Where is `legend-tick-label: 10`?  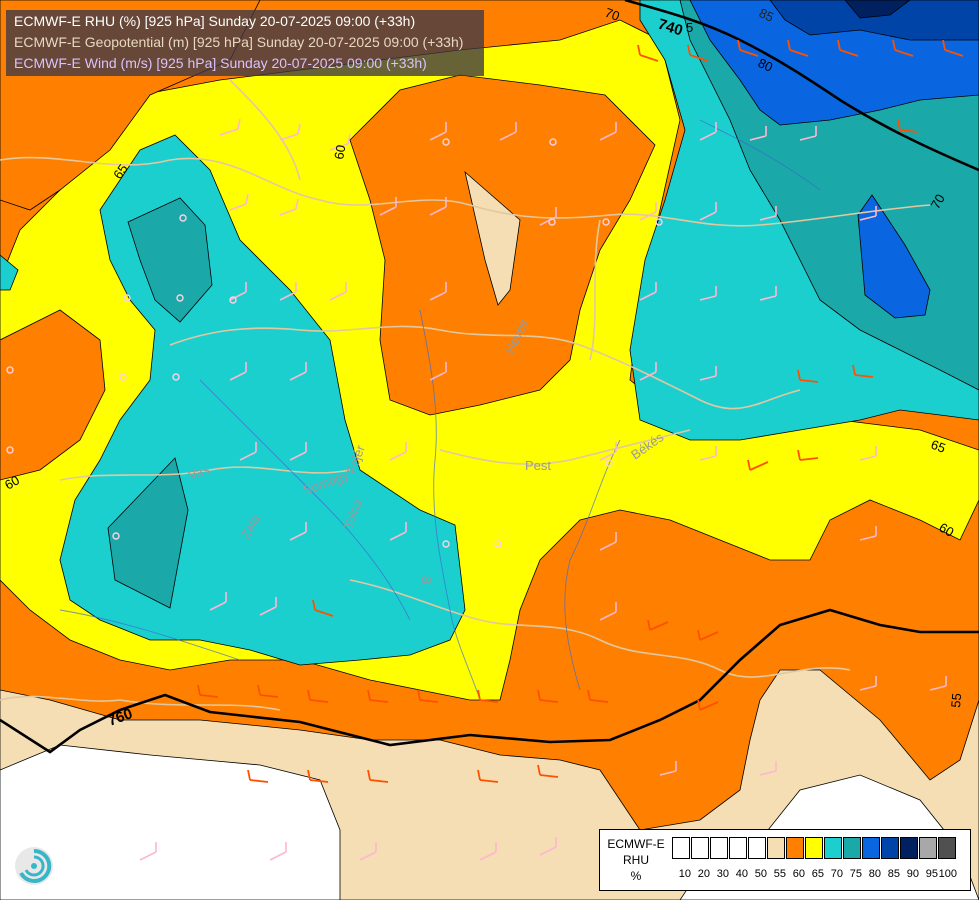
legend-tick-label: 10 is located at coordinates (684, 874).